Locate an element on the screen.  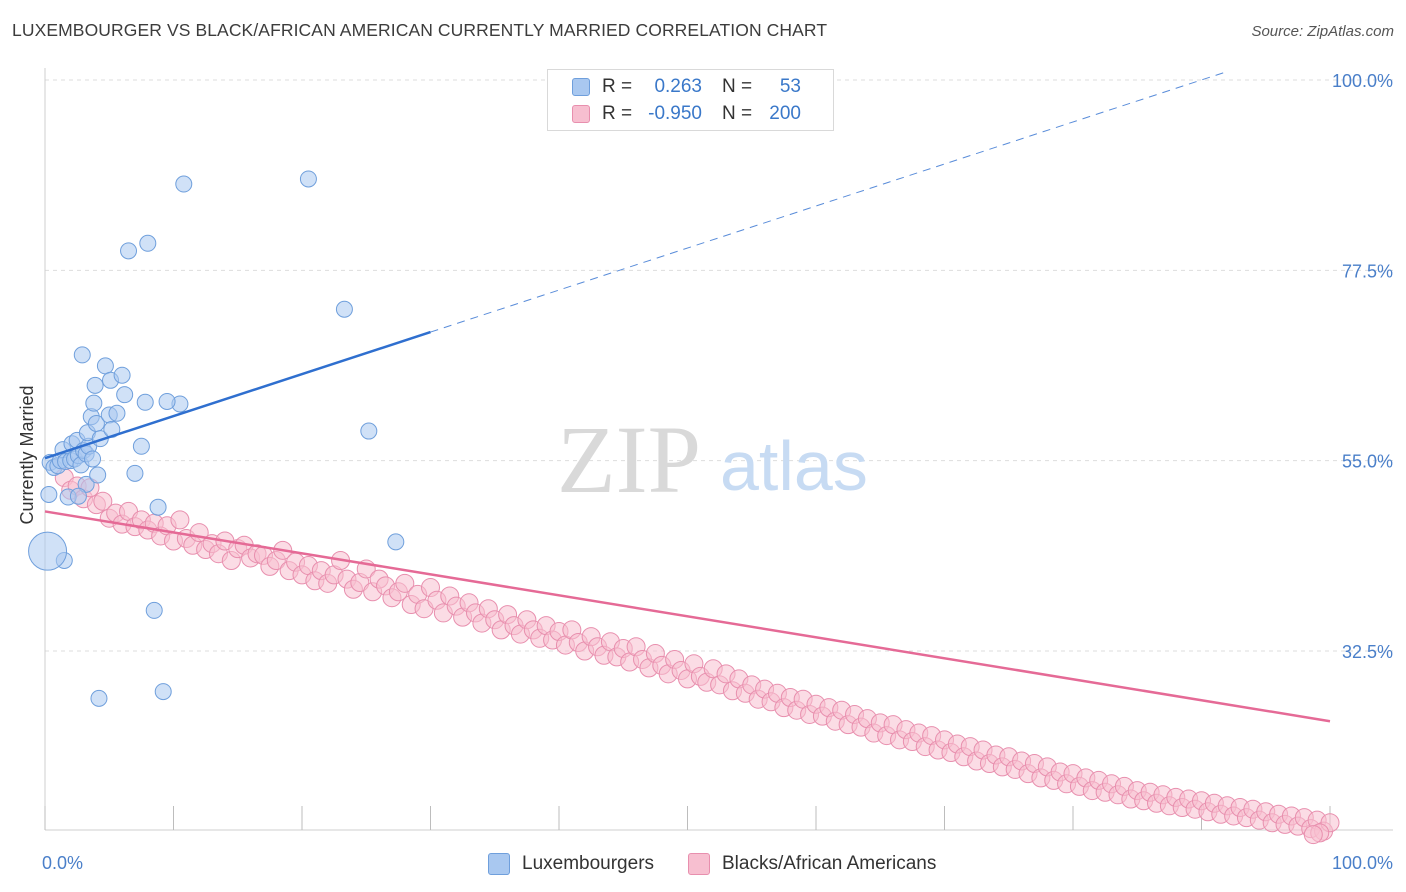
correlation-legend: R = 0.263 N = 53 R = -0.950 N = 200 is located at coordinates (690, 100).